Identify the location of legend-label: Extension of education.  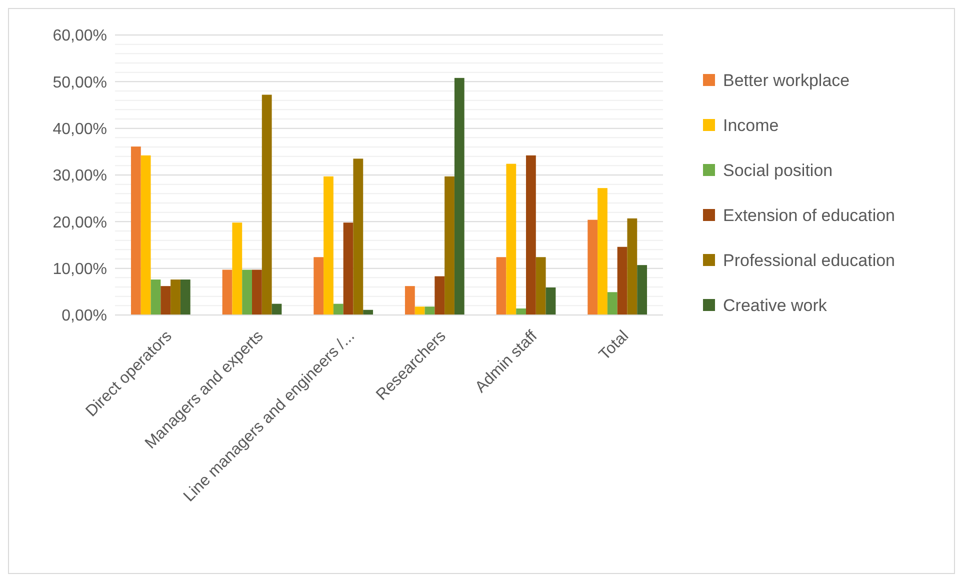
(809, 215).